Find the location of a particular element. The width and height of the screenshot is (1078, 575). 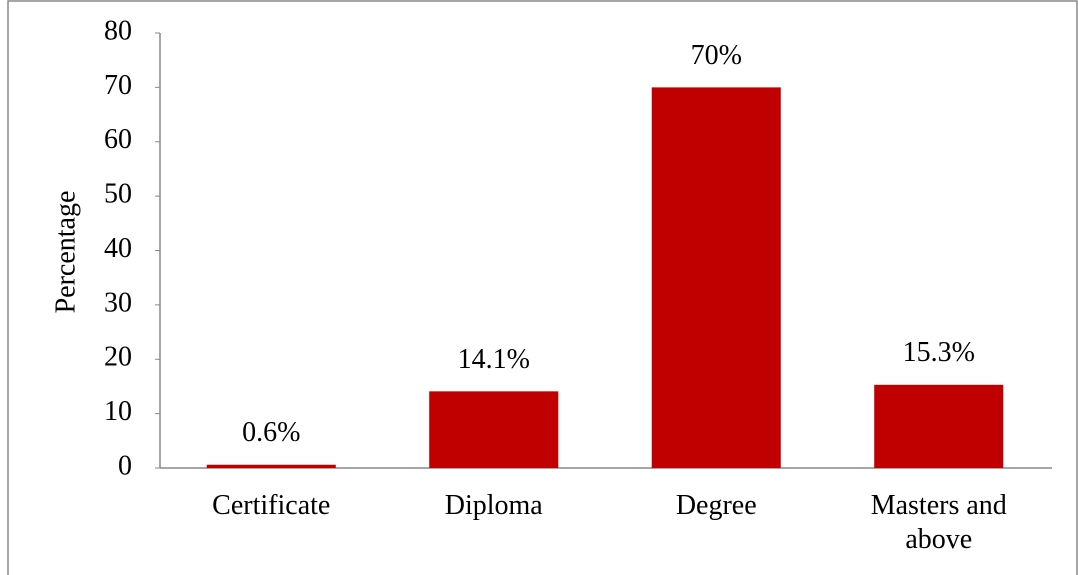

y-tick-label: 80 is located at coordinates (118, 30).